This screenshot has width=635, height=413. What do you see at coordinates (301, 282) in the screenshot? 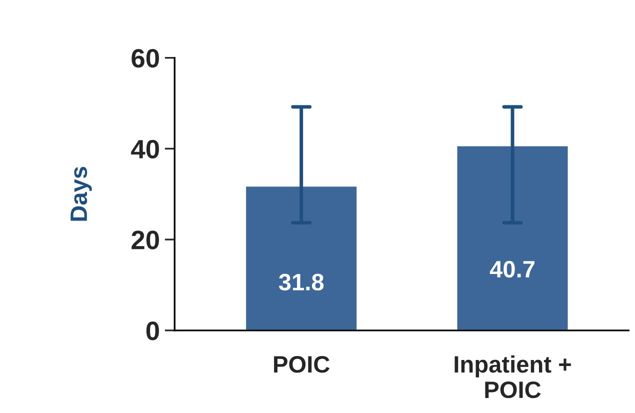
I see `data-label: 31.8` at bounding box center [301, 282].